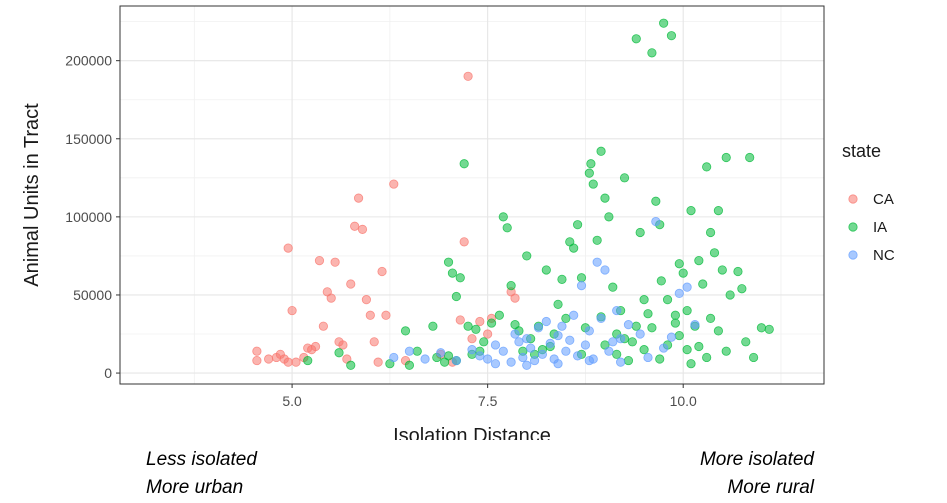  Describe the element at coordinates (92, 295) in the screenshot. I see `y-tick-label: 50000` at that location.